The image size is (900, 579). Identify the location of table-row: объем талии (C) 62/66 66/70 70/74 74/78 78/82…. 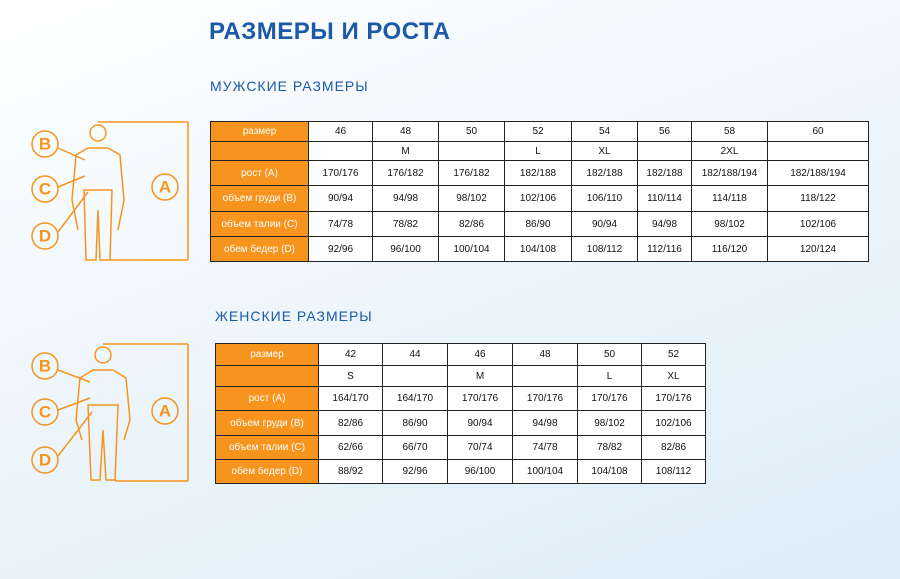
(460, 447).